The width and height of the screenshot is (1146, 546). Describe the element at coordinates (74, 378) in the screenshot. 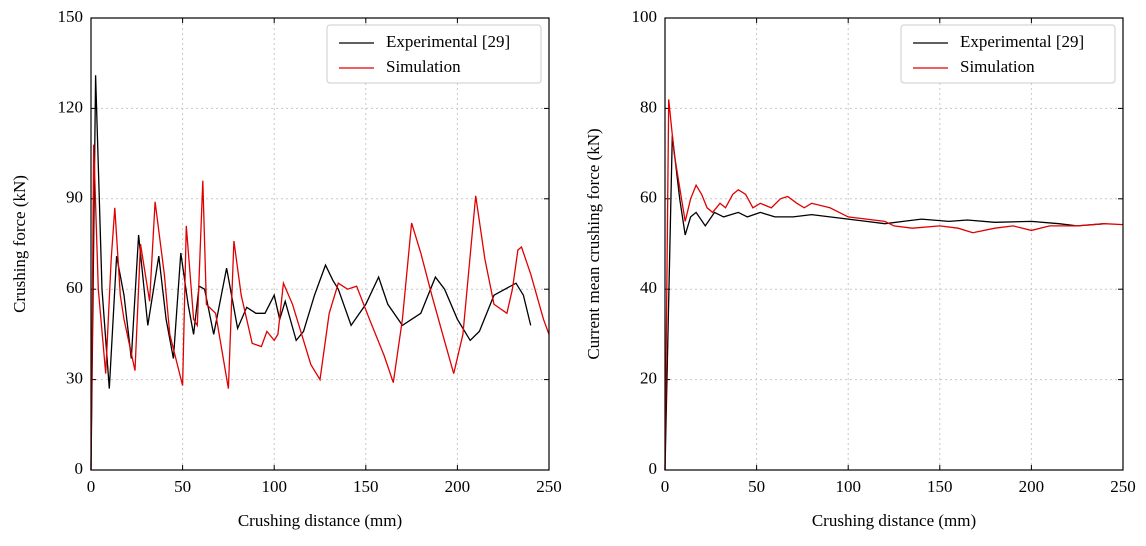

I see `y-tick-label: 30` at that location.